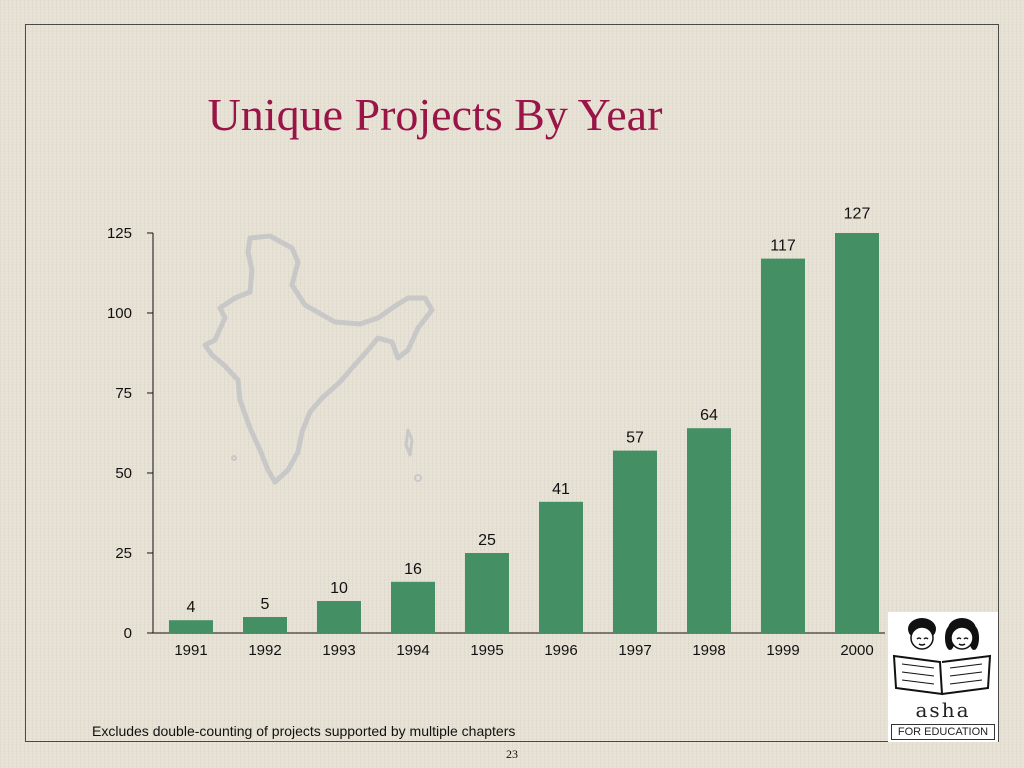 The width and height of the screenshot is (1024, 768). Describe the element at coordinates (782, 650) in the screenshot. I see `x-tick-label: 1999` at that location.